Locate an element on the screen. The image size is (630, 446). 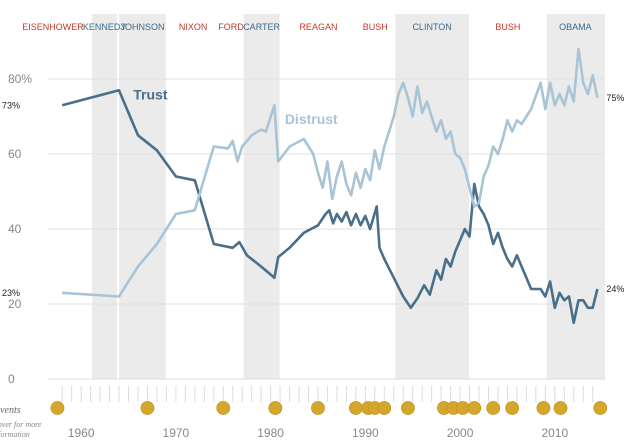
president-label: OBAMA is located at coordinates (575, 27).